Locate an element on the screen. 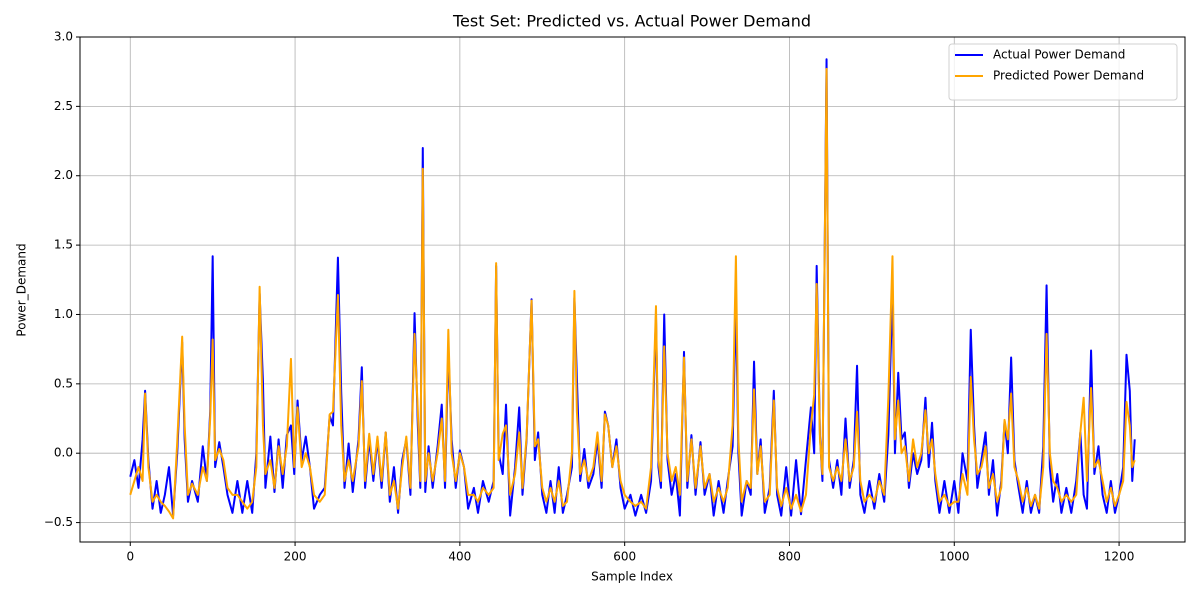  y-tick-label: 0.0 is located at coordinates (63, 453).